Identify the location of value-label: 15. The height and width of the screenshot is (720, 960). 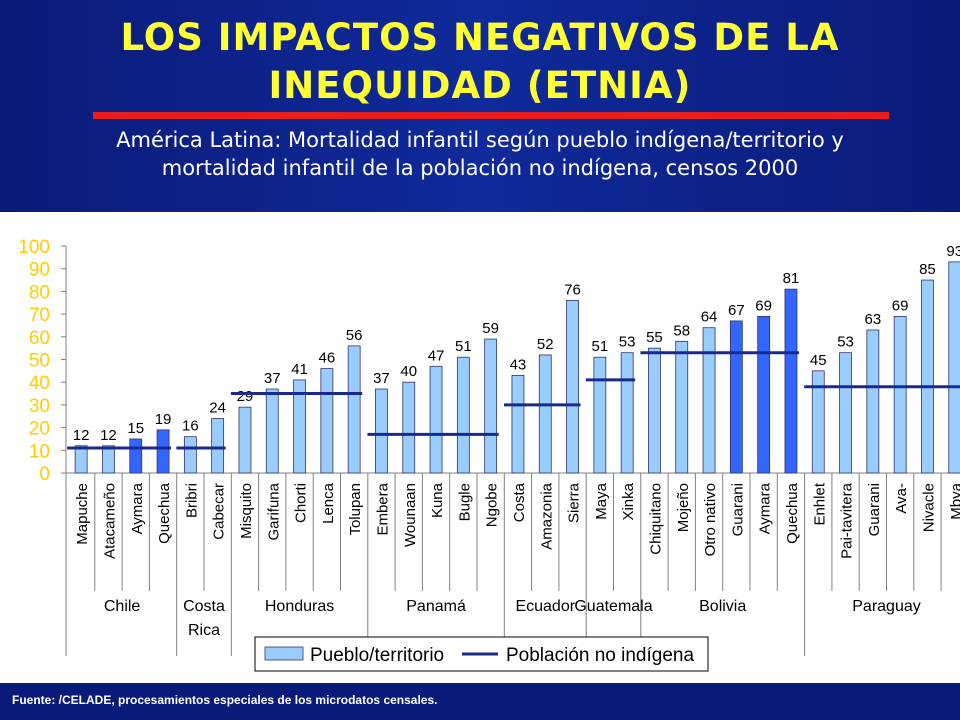
(135, 428).